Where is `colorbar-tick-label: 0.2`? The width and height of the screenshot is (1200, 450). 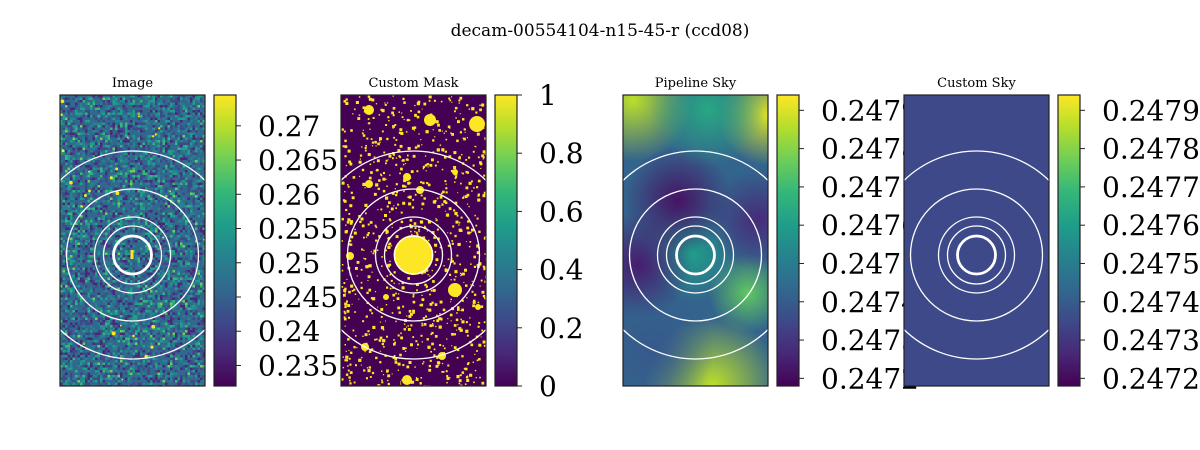 colorbar-tick-label: 0.2 is located at coordinates (561, 328).